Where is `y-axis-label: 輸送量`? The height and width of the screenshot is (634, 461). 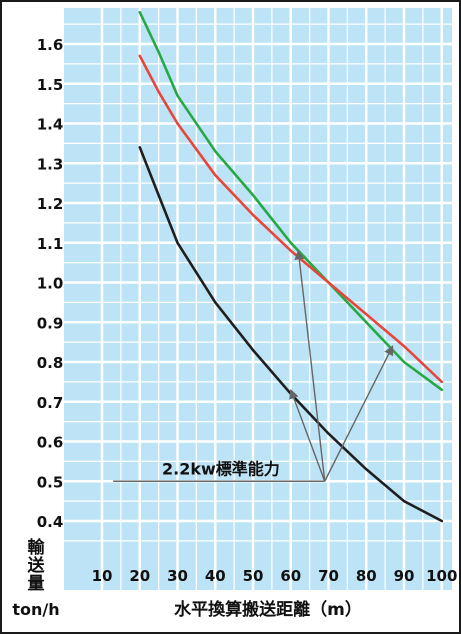 y-axis-label: 輸送量 is located at coordinates (37, 565).